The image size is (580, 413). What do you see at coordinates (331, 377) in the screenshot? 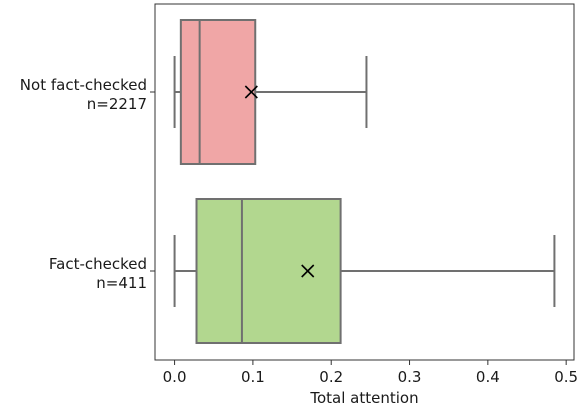
I see `x-tick-label: 0.2` at bounding box center [331, 377].